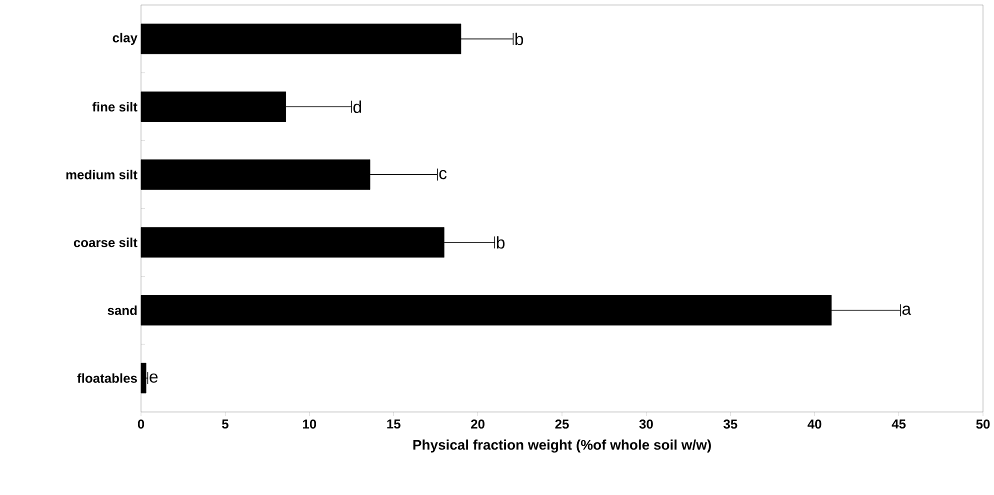 The height and width of the screenshot is (495, 994). What do you see at coordinates (106, 243) in the screenshot?
I see `y-tick-label: coarse silt` at bounding box center [106, 243].